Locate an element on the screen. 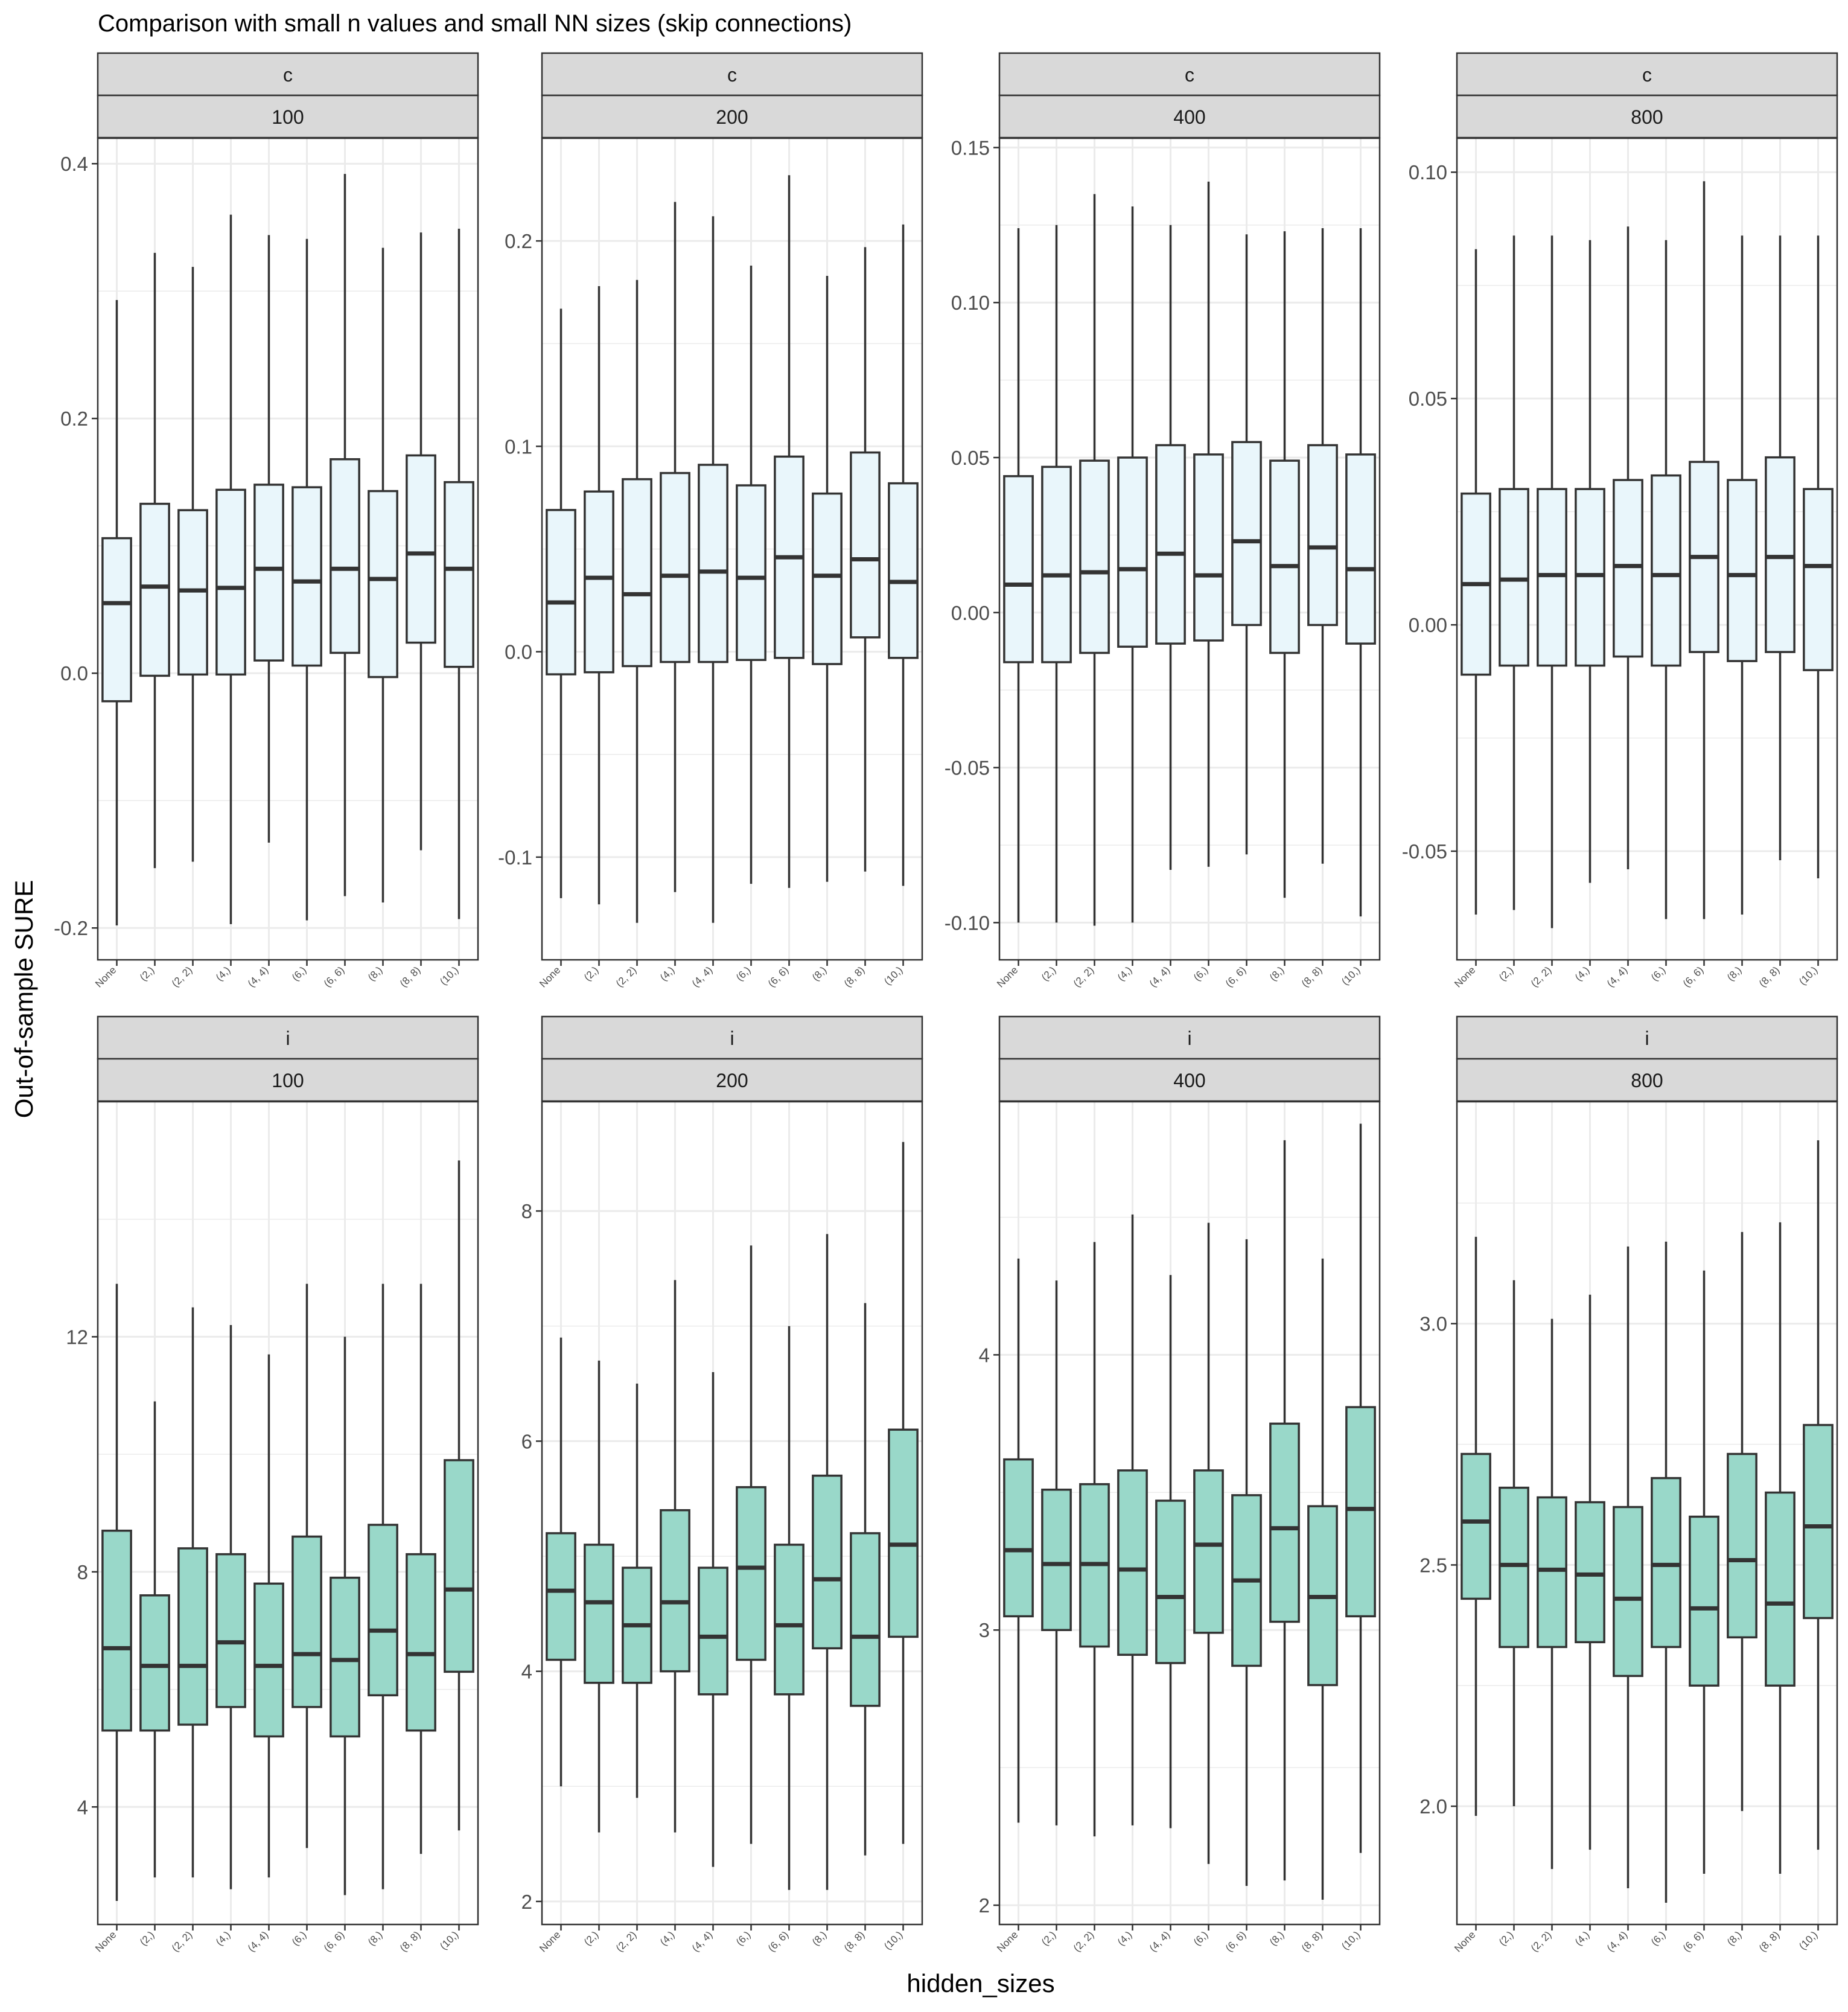 The width and height of the screenshot is (1848, 2012). x-axis-label: hidden_sizes is located at coordinates (980, 1983).